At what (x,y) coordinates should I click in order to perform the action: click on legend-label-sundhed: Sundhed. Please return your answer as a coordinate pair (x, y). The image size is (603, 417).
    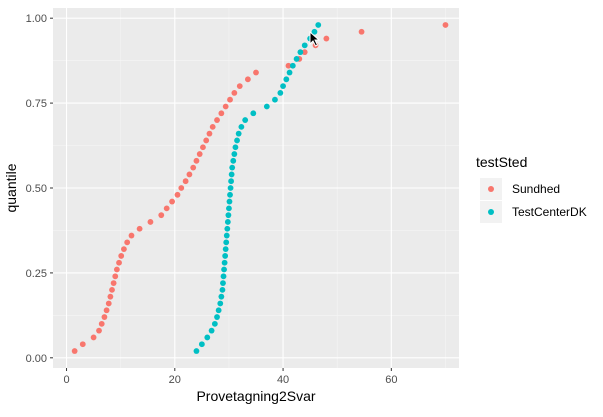
    Looking at the image, I should click on (536, 189).